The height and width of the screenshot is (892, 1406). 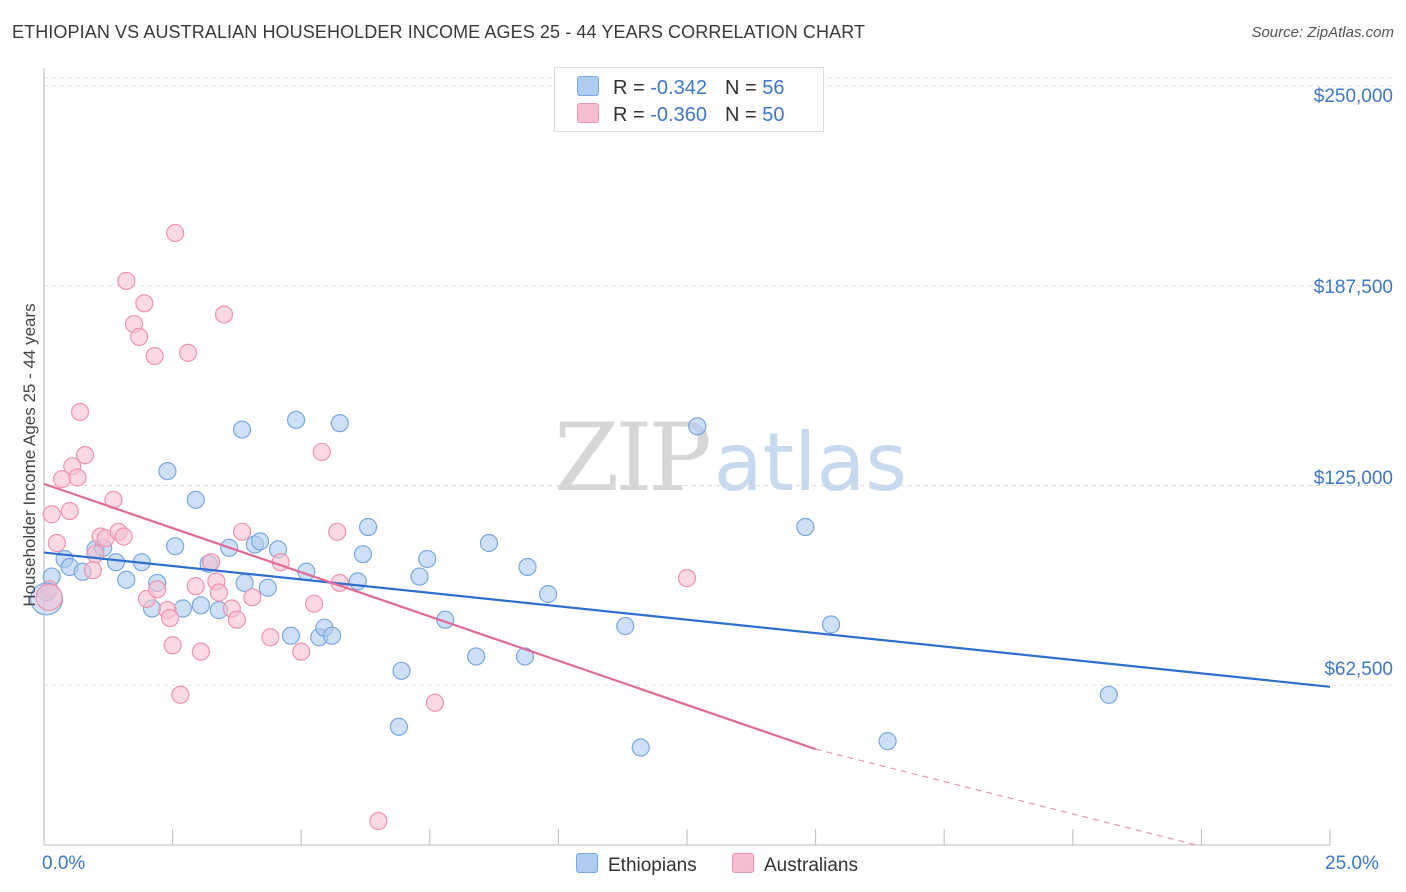 What do you see at coordinates (633, 458) in the screenshot?
I see `watermark-zip: ZIP` at bounding box center [633, 458].